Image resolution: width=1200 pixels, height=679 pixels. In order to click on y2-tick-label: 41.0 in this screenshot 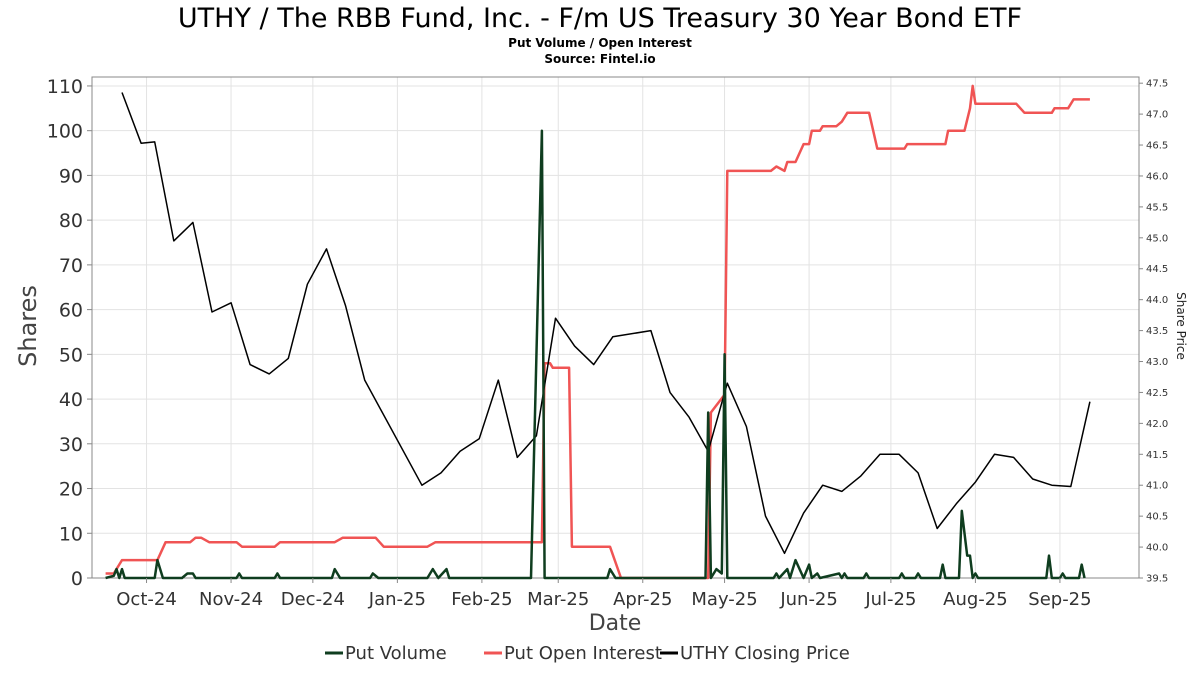, I will do `click(1157, 486)`.